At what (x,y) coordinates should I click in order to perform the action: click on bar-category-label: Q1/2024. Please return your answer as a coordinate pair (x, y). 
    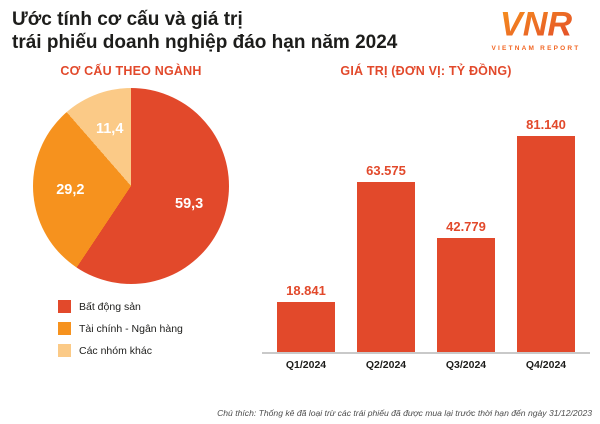
    Looking at the image, I should click on (306, 365).